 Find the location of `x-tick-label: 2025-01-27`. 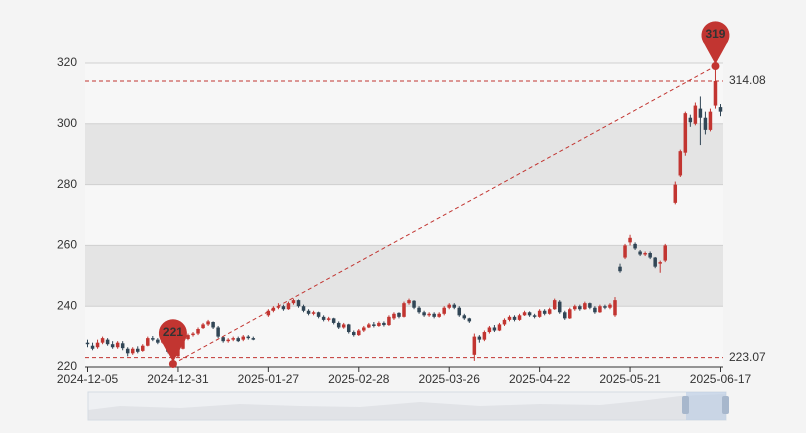

x-tick-label: 2025-01-27 is located at coordinates (269, 379).